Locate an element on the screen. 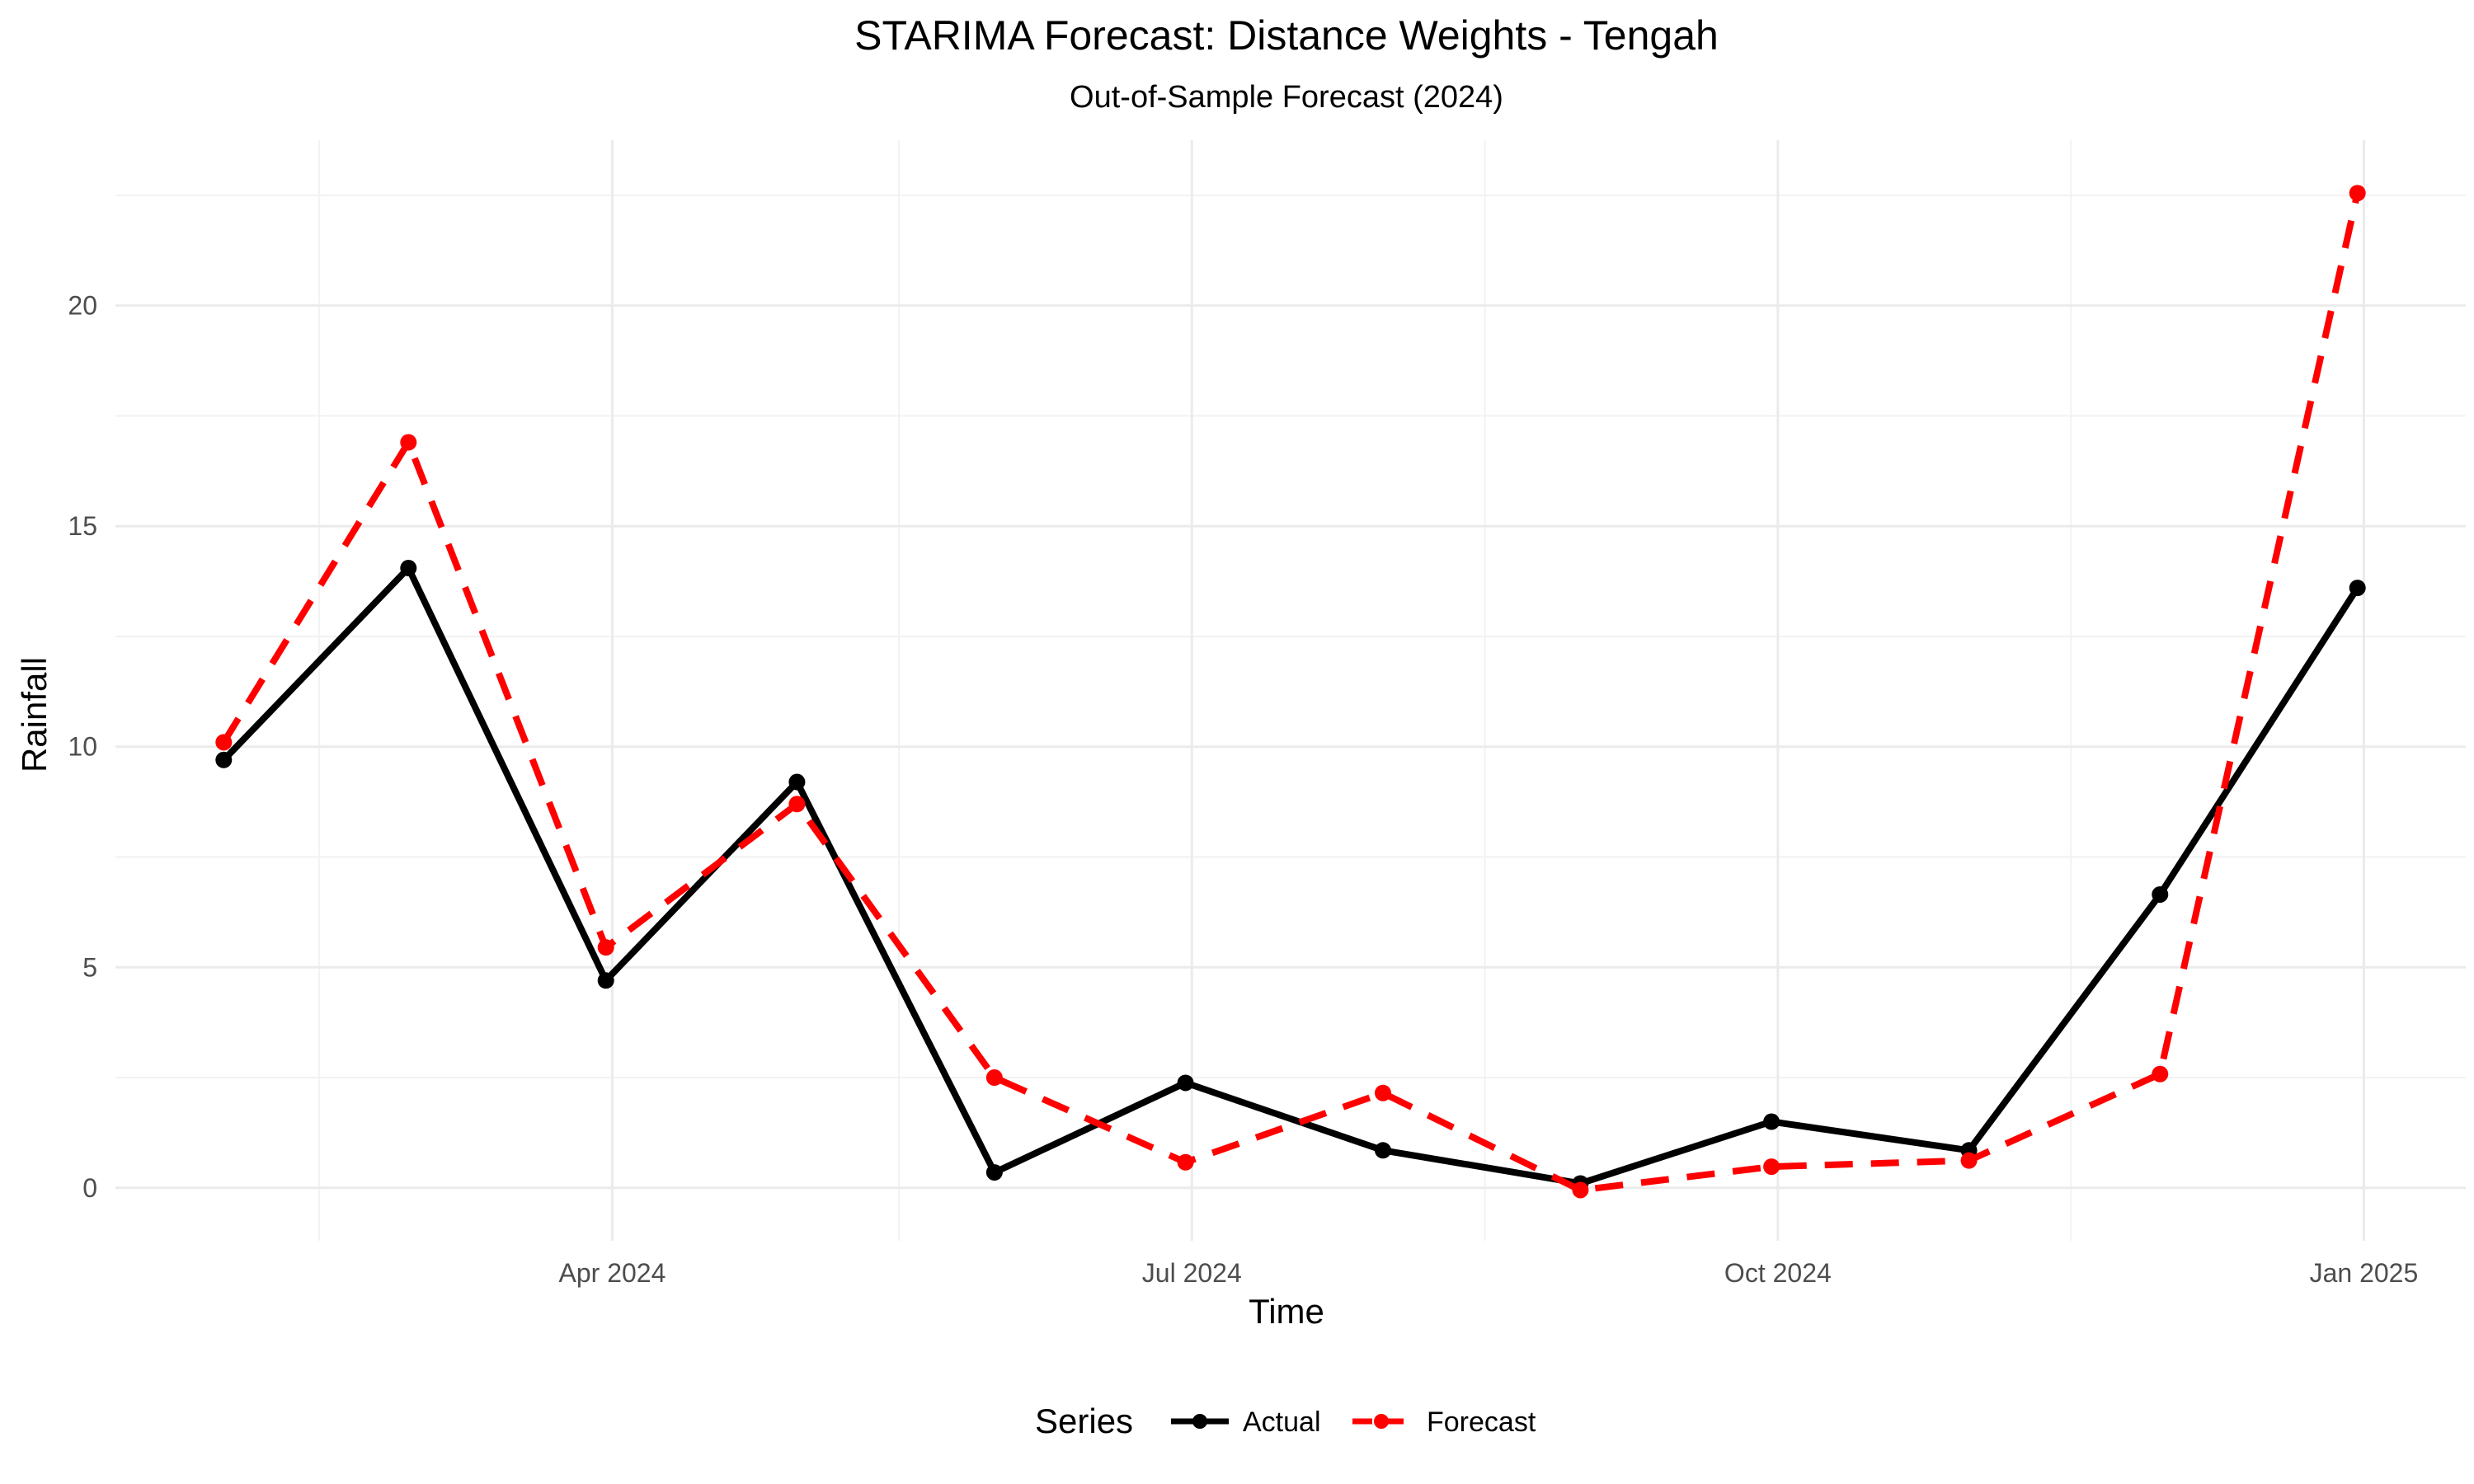  legend-item-actual: Actual is located at coordinates (1246, 1422).